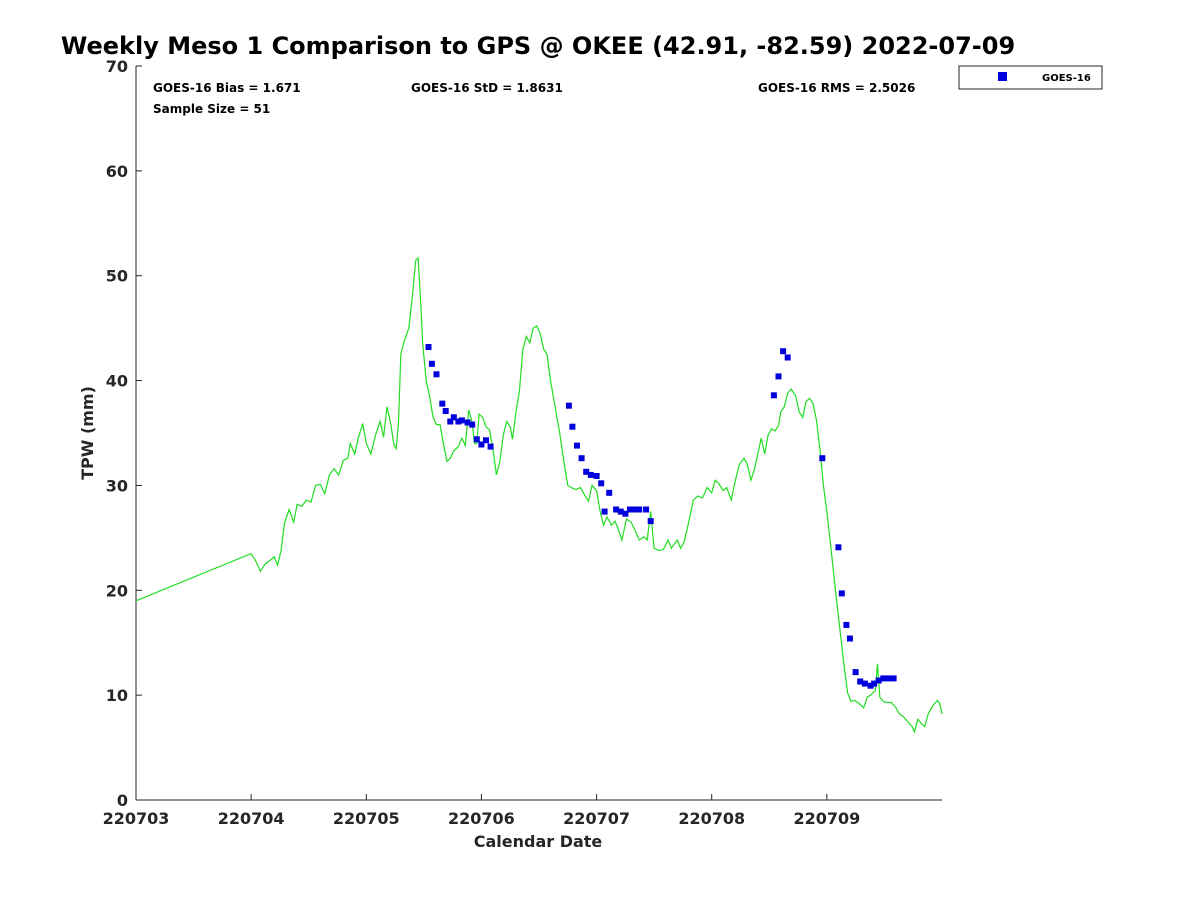  What do you see at coordinates (1066, 78) in the screenshot?
I see `legend-label-goes16: GOES-16` at bounding box center [1066, 78].